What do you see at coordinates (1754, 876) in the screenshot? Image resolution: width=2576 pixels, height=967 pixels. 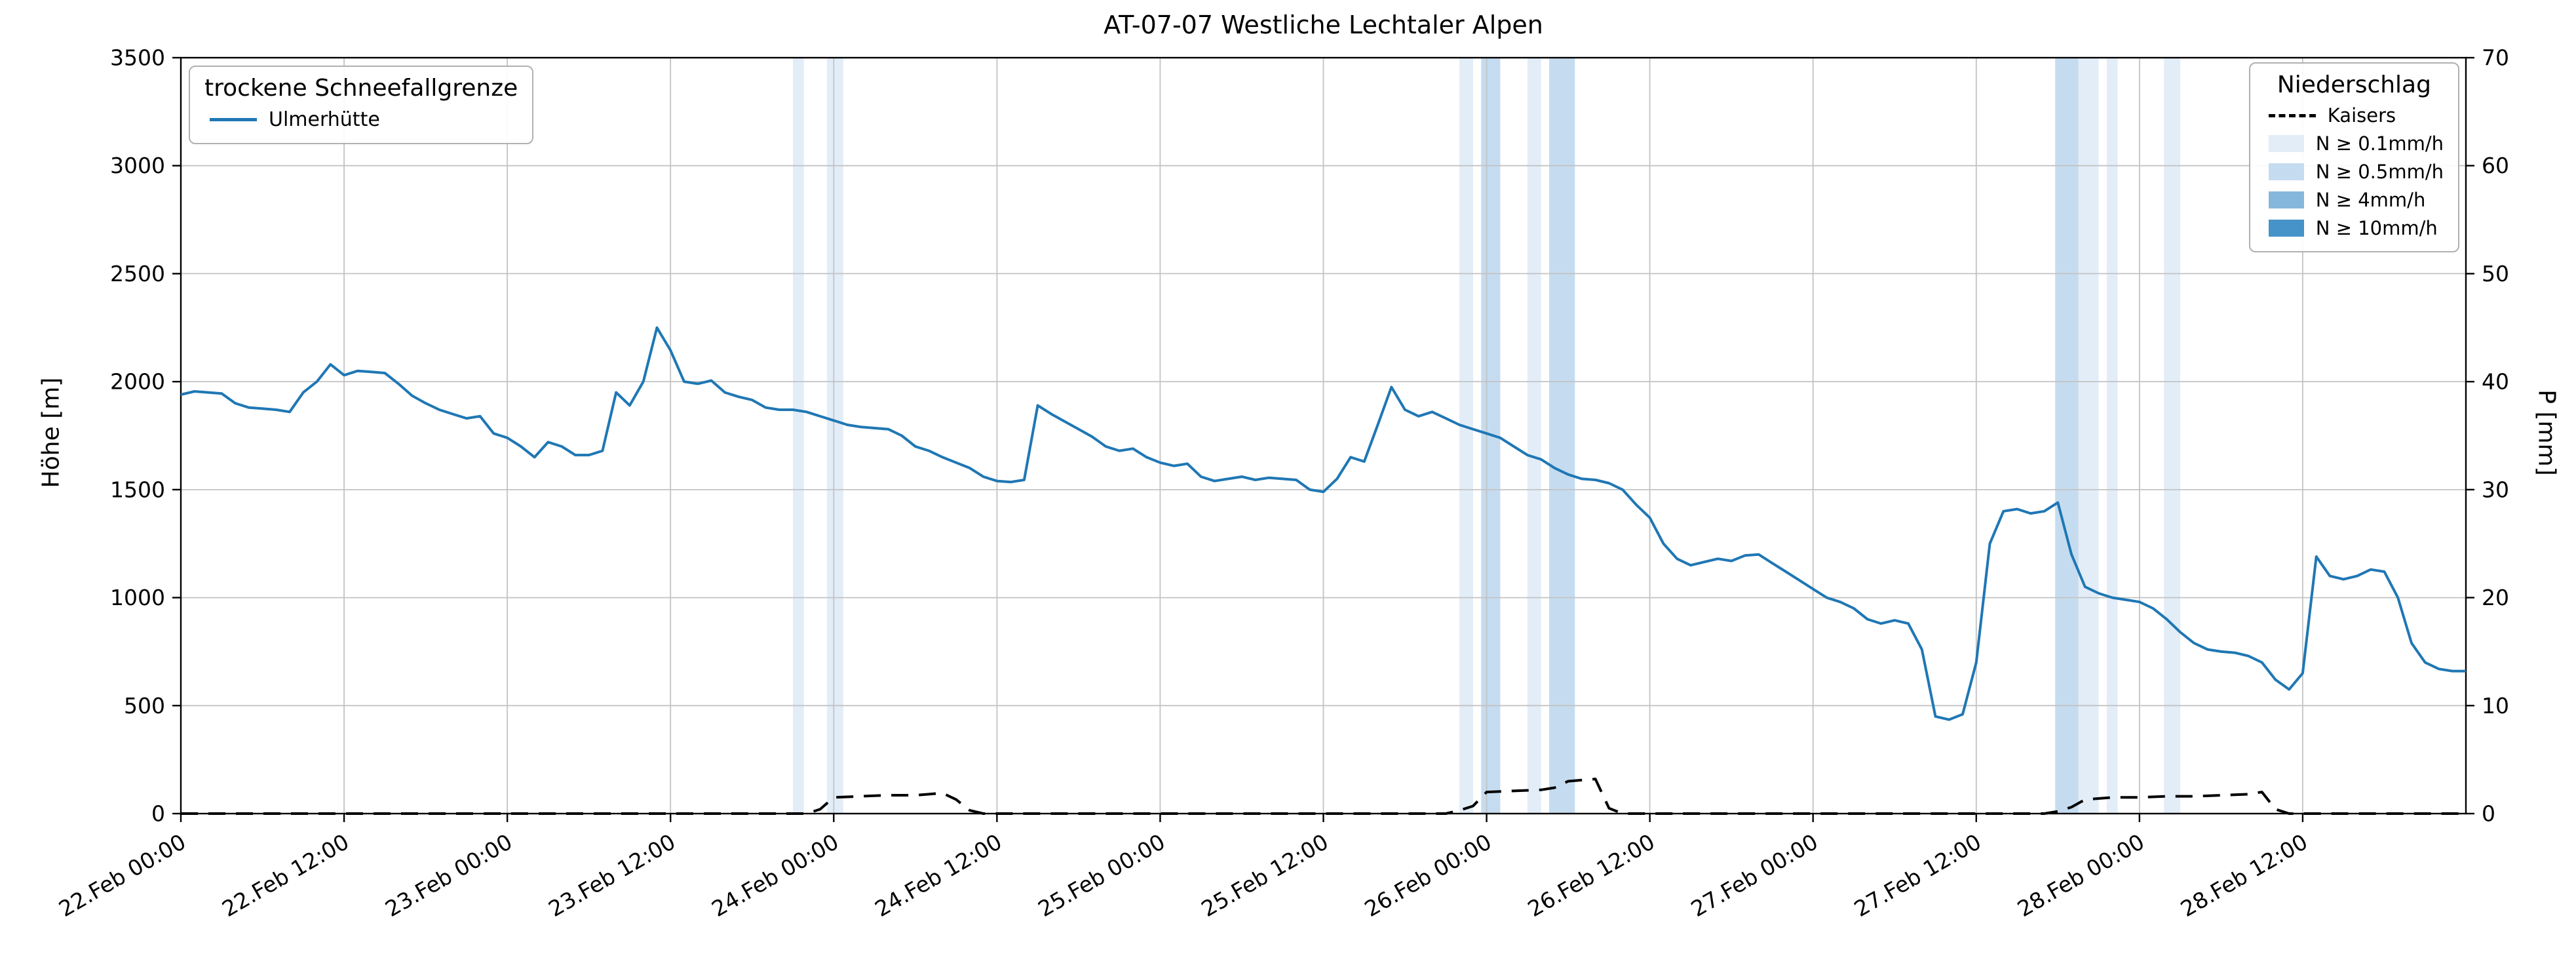 I see `x-tick-label: 27.Feb 00:00` at bounding box center [1754, 876].